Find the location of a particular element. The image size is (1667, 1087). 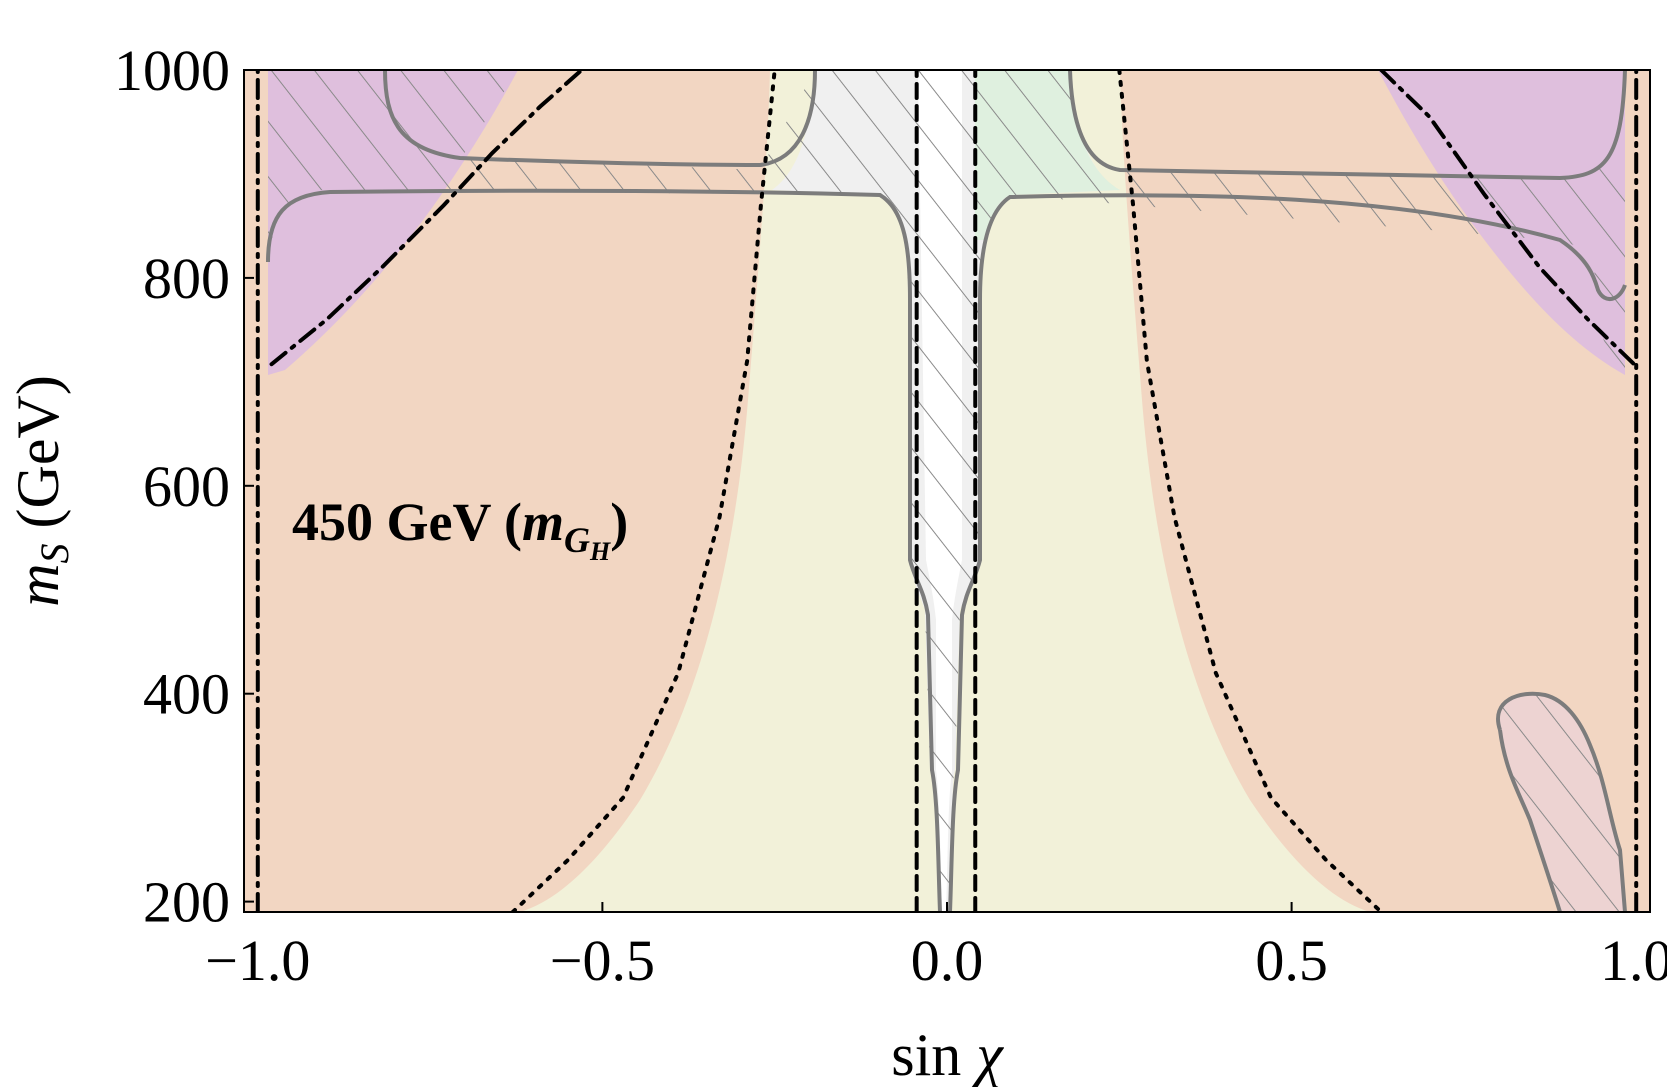

y-tick-label: 400 is located at coordinates (186, 694).